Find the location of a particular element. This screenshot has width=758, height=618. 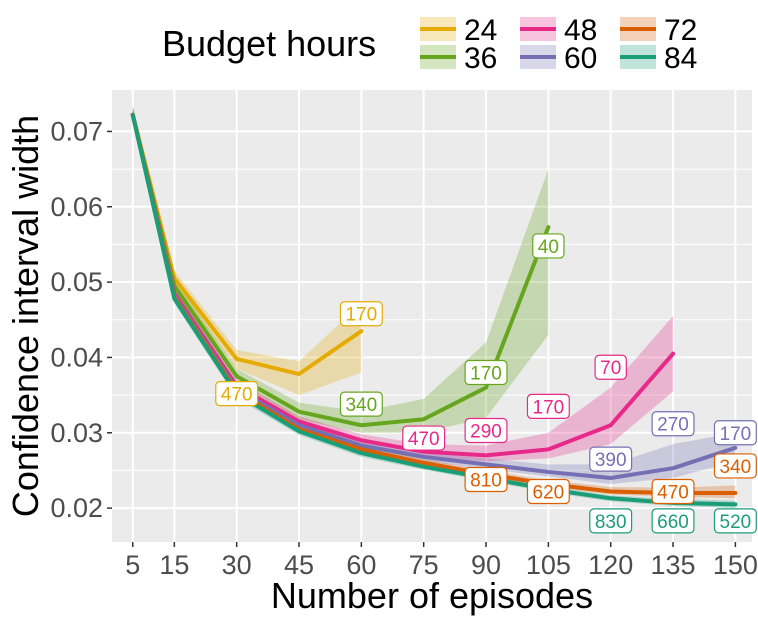

data-label-48-470: 470 is located at coordinates (424, 438).